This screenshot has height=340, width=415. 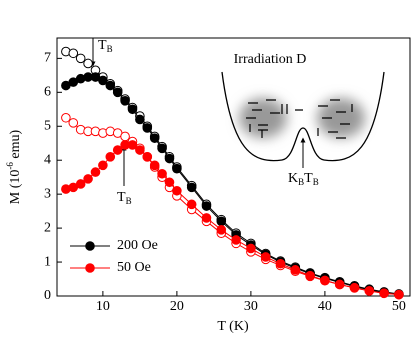 I want to click on y-tick-label: 1, so click(x=47, y=261).